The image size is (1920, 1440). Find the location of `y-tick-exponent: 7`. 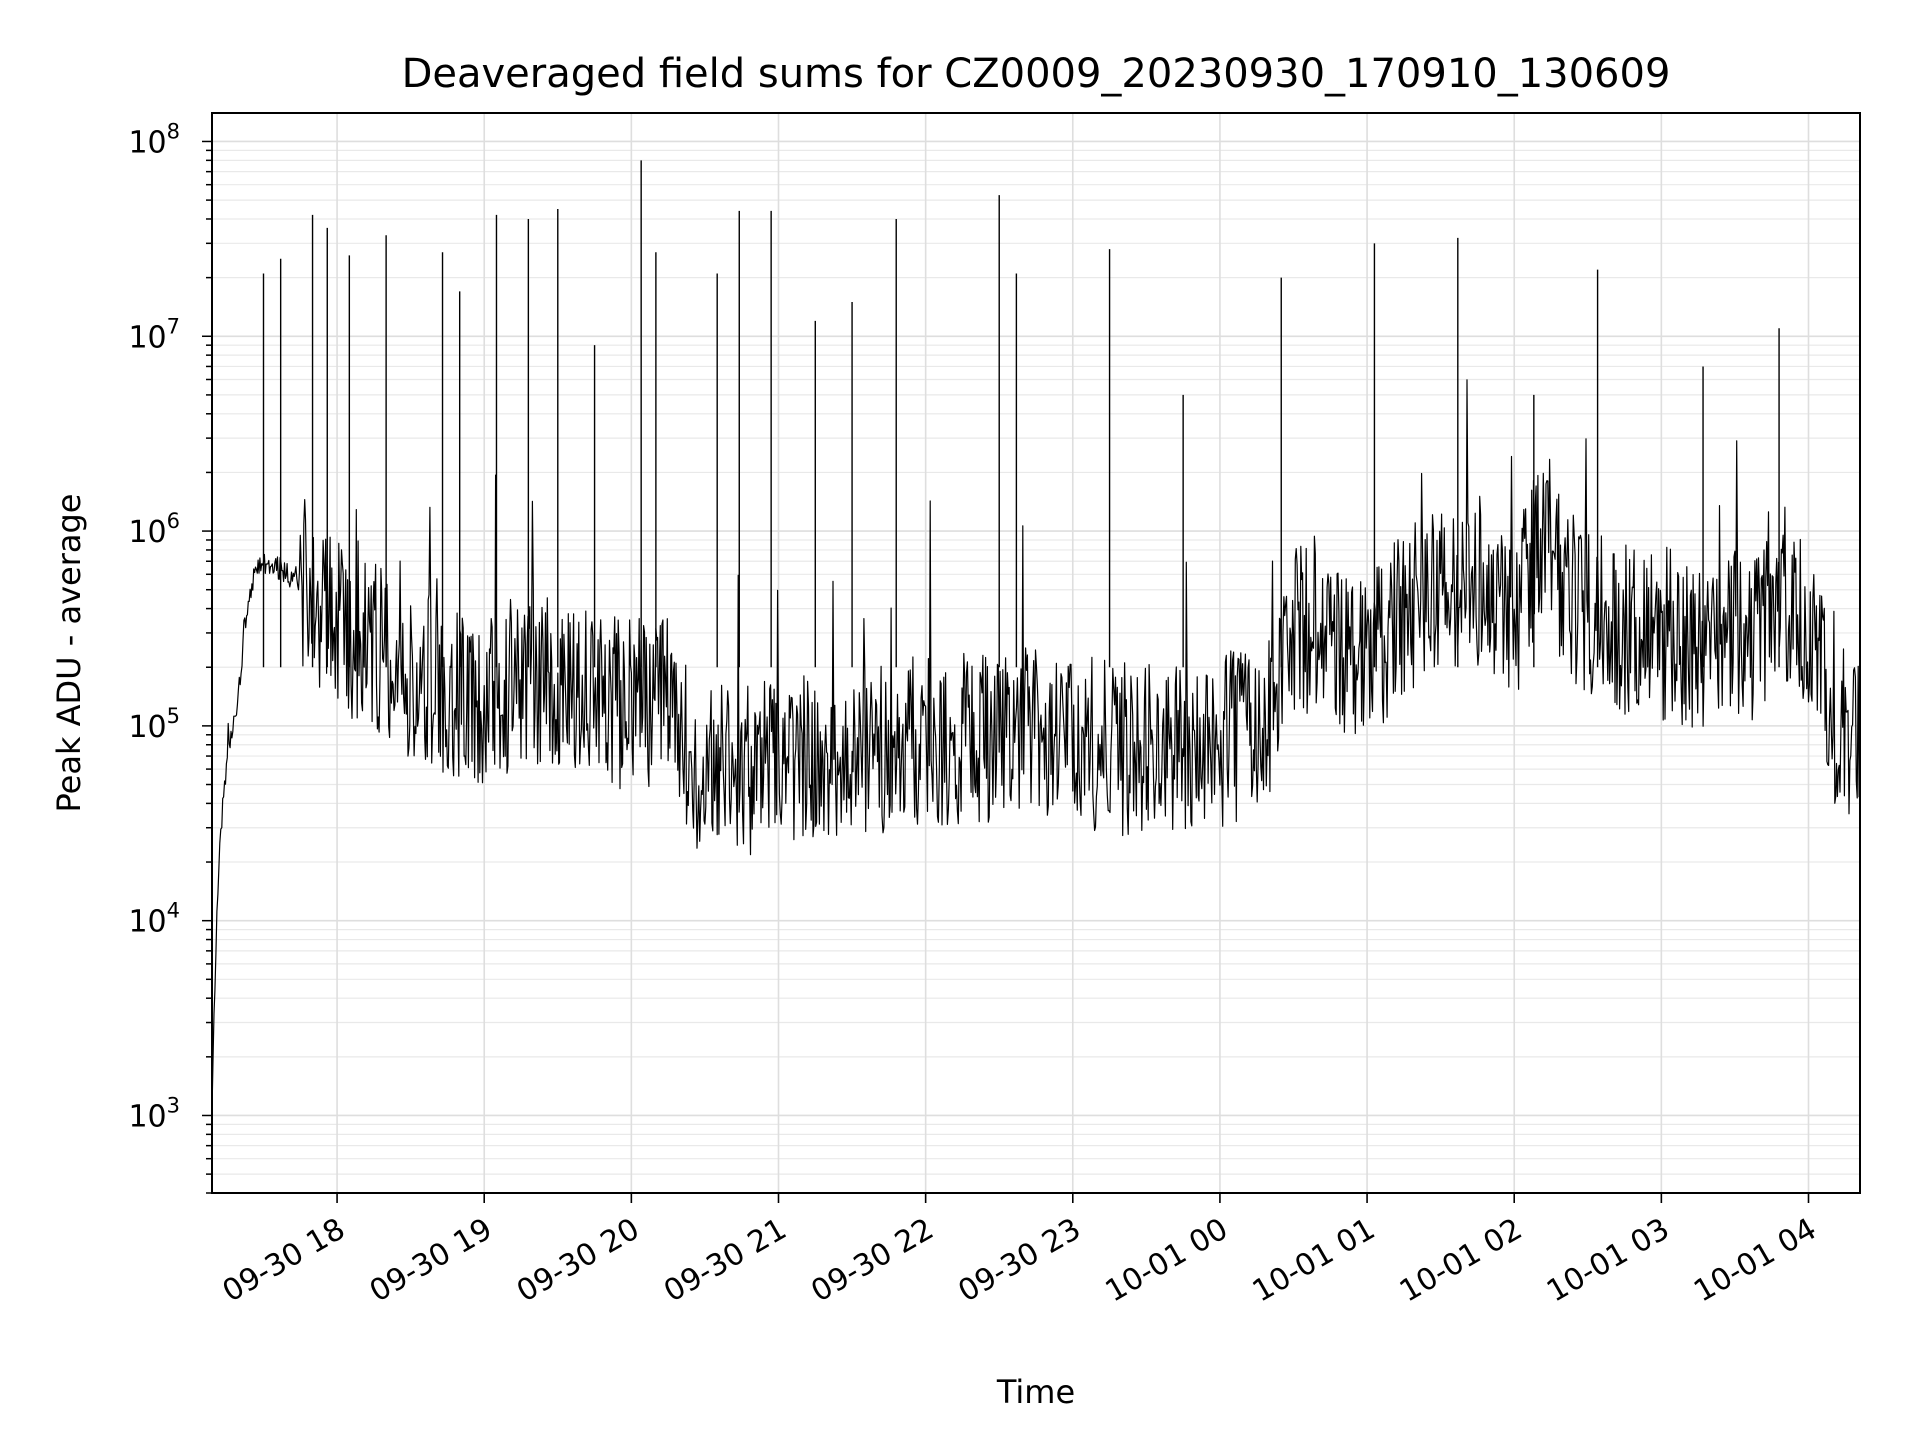

y-tick-exponent: 7 is located at coordinates (173, 326).